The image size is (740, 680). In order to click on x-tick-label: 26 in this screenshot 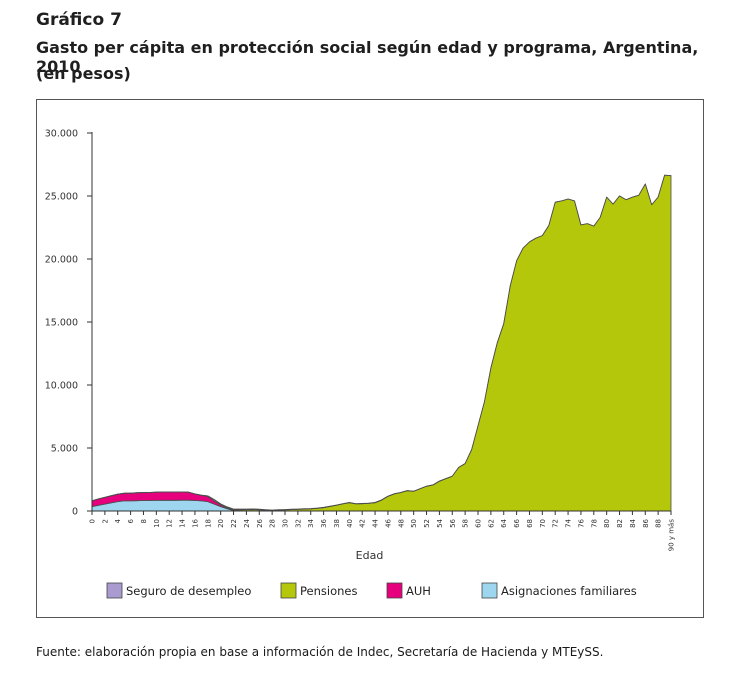, I will do `click(260, 522)`.